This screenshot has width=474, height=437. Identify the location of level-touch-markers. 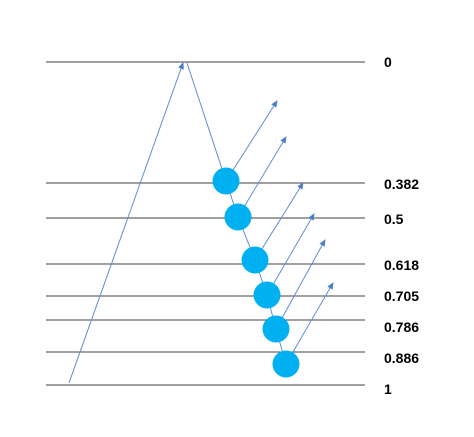
(256, 272).